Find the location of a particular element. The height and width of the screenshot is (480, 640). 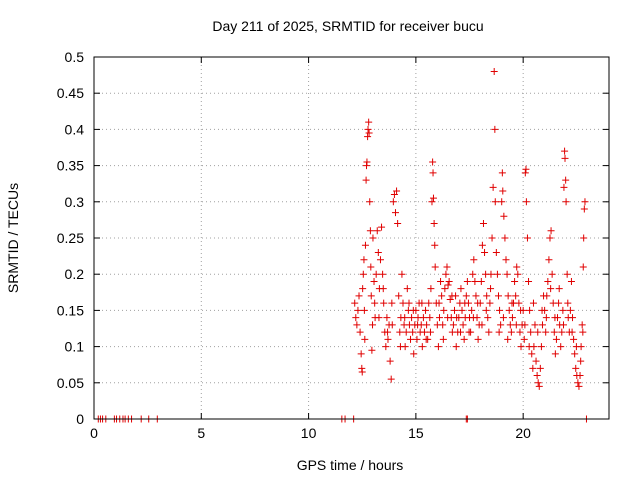

y-tick-label: 0.1 is located at coordinates (75, 347).